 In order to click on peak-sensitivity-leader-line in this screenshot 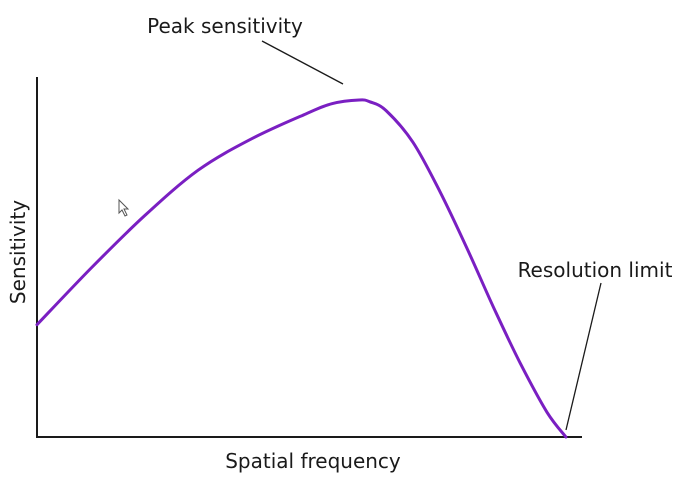, I will do `click(302, 62)`.